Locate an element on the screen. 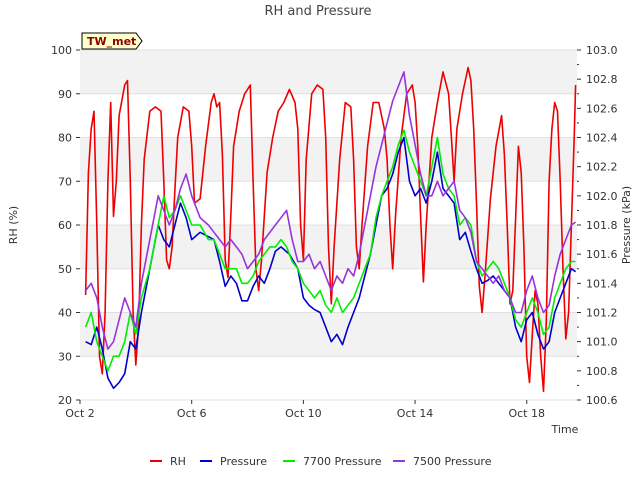  right-tick-label: 101.4 is located at coordinates (602, 283).